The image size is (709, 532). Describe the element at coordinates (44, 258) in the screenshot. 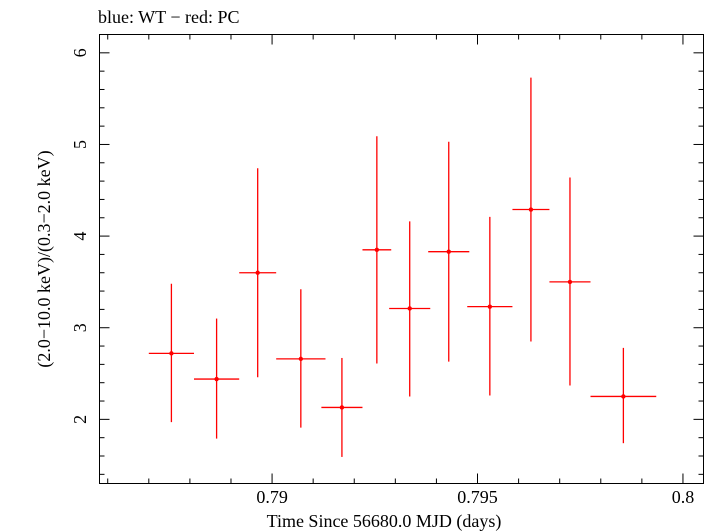

I see `y-axis-label: (2.0−10.0 keV)/(0.3−2.0 keV)` at that location.